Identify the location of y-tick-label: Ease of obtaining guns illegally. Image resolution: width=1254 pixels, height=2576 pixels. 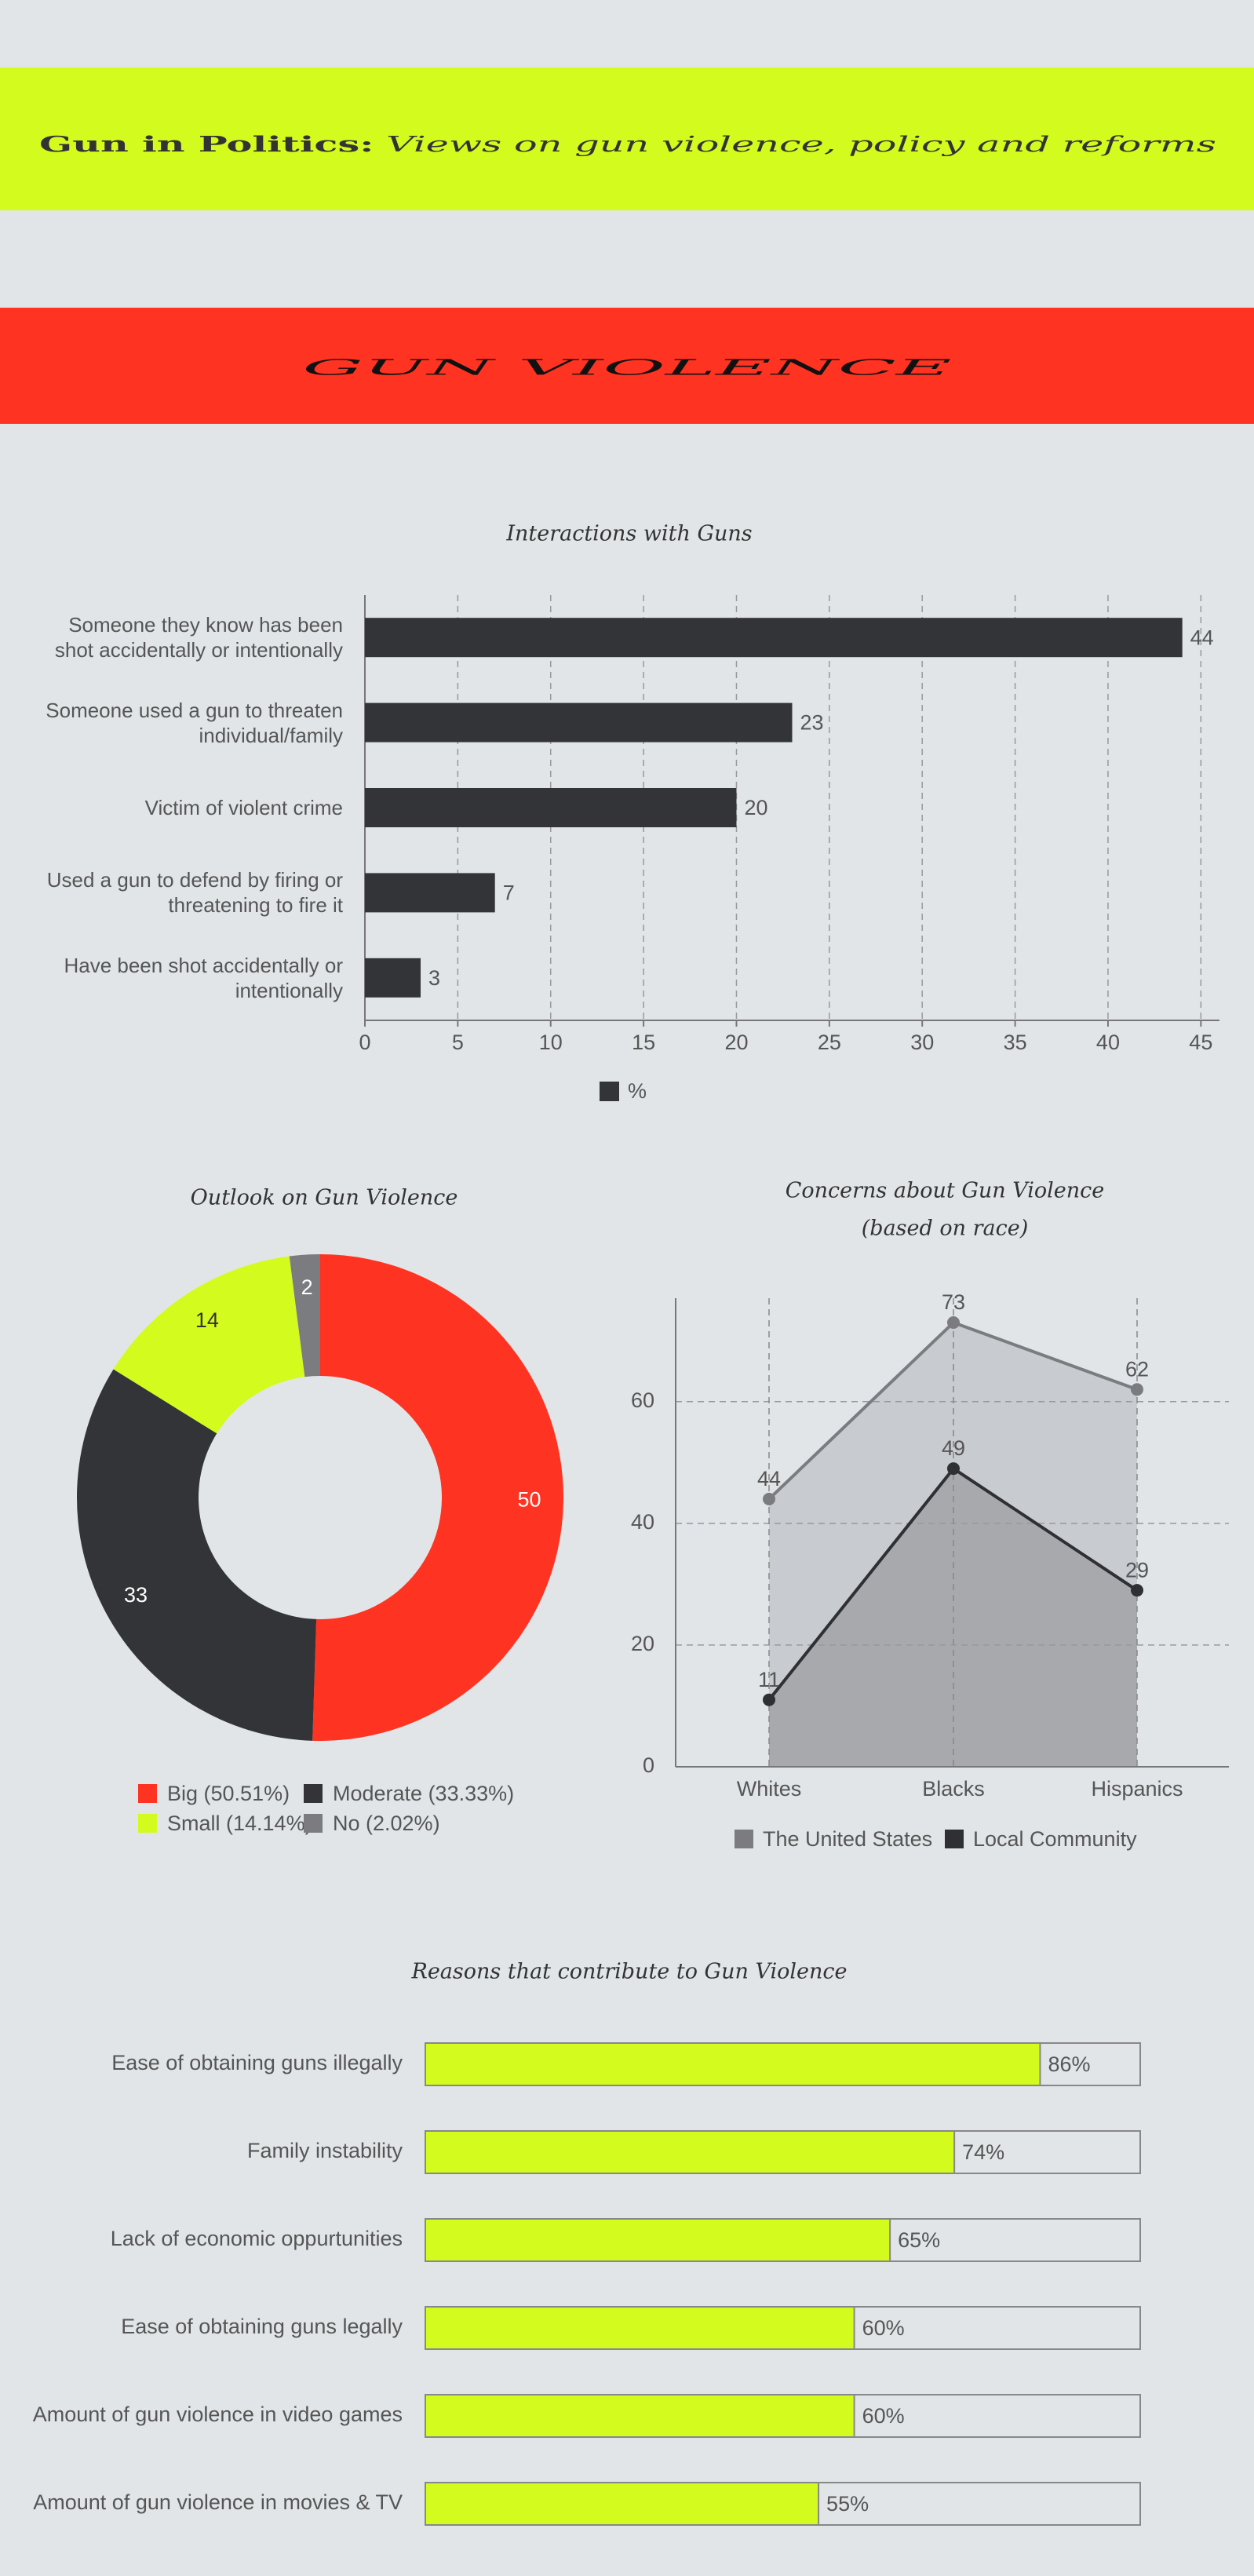
(257, 2062).